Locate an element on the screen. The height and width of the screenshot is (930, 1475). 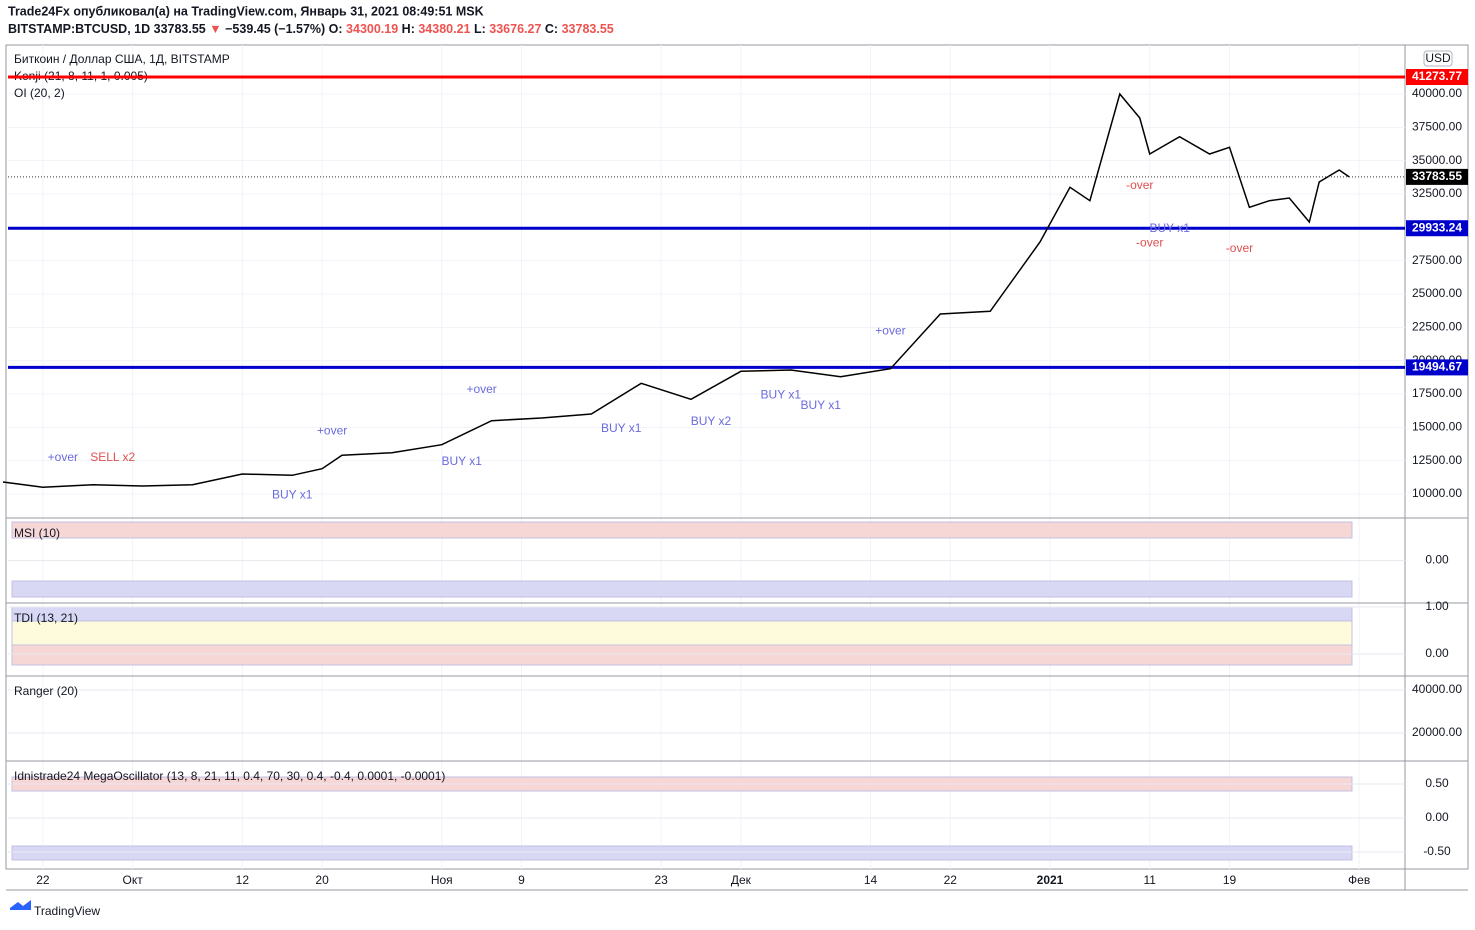
x-tick-label: 2021 is located at coordinates (1050, 880).